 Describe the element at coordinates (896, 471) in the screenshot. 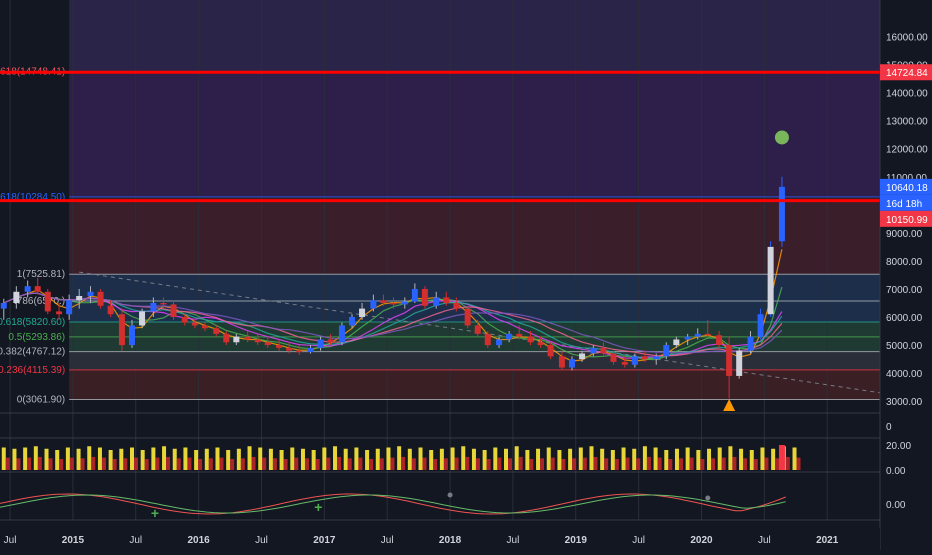

I see `volume-tick-0: 0.00` at that location.